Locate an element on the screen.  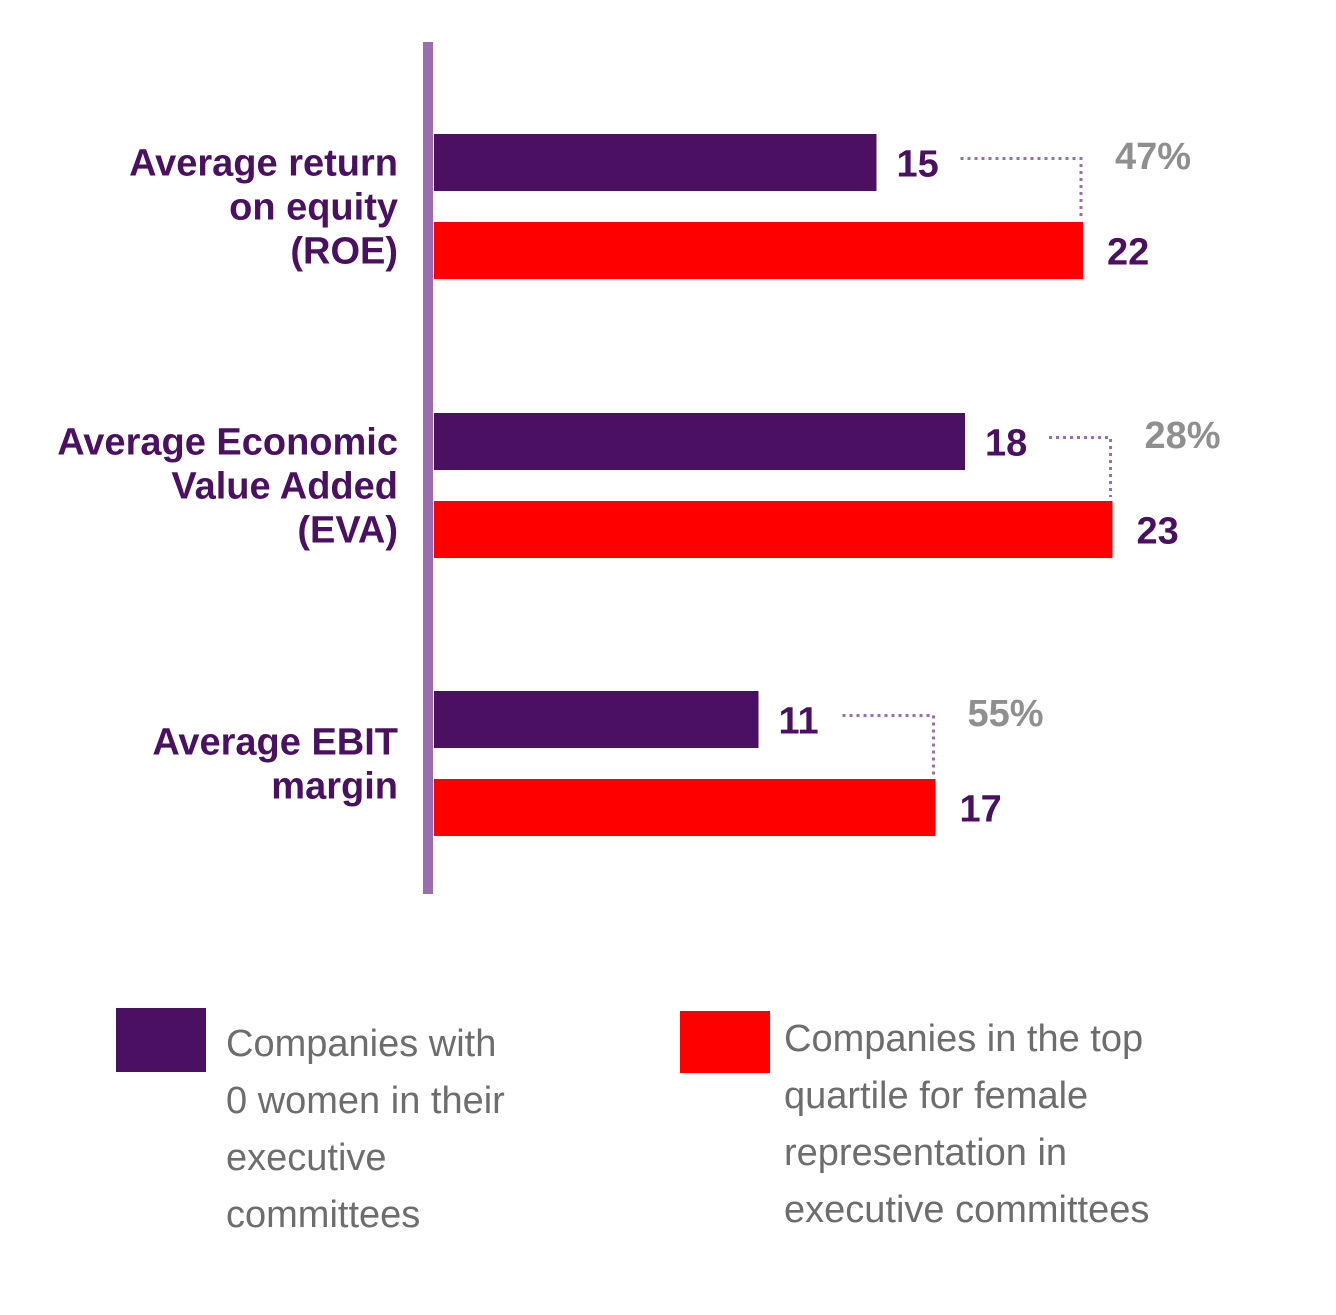
category-label: margin is located at coordinates (334, 787).